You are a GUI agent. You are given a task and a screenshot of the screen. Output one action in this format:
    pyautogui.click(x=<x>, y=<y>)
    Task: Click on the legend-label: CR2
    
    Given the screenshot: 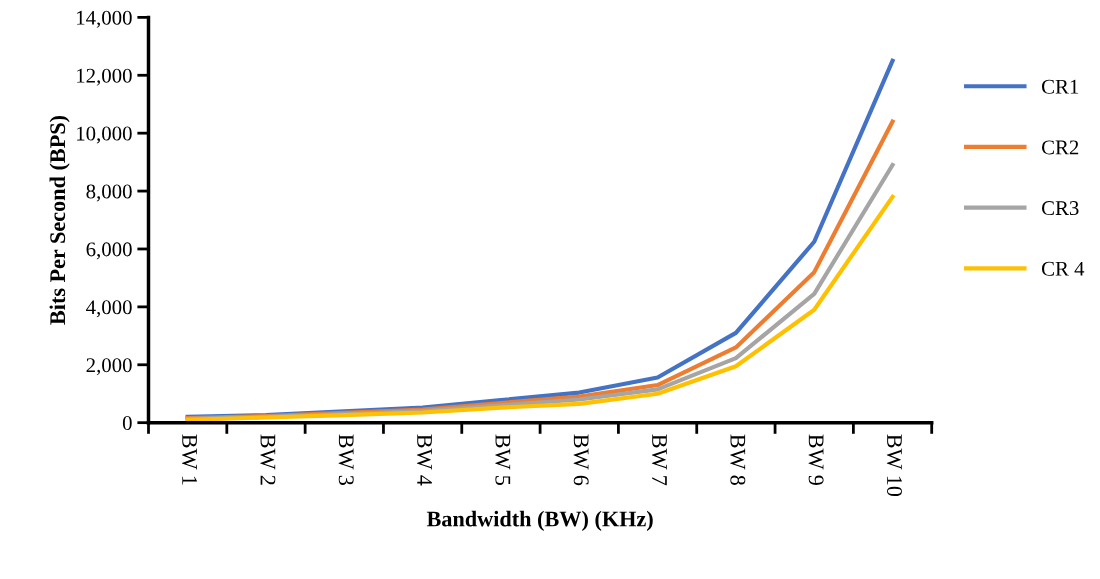 What is the action you would take?
    pyautogui.click(x=1060, y=147)
    